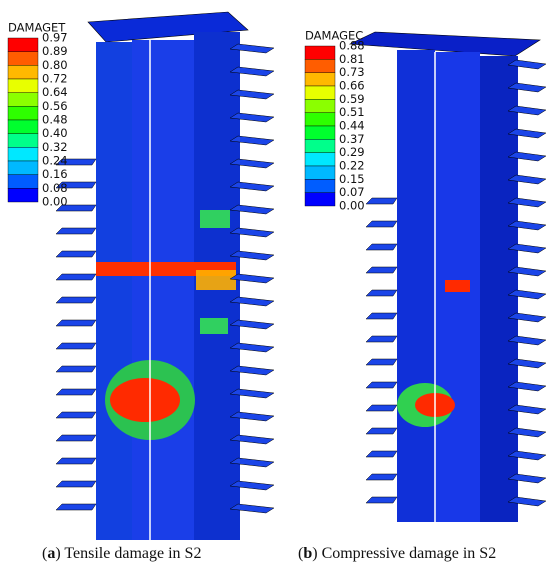  What do you see at coordinates (37, 28) in the screenshot?
I see `legend-title: DAMAGET` at bounding box center [37, 28].